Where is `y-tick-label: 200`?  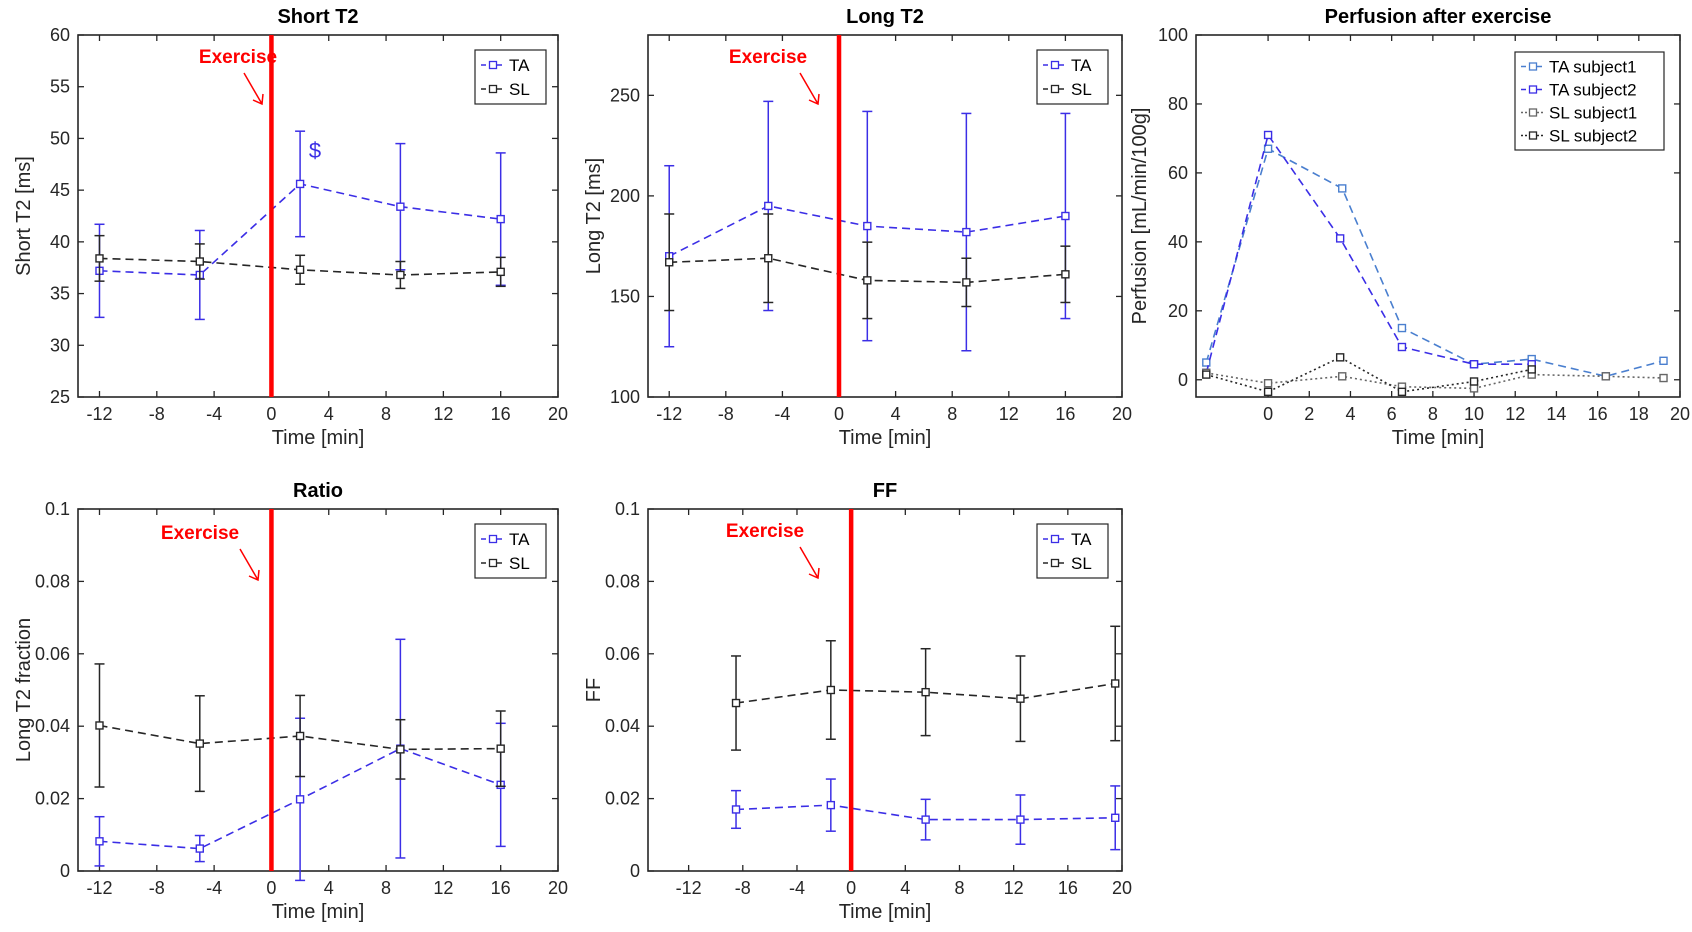
y-tick-label: 200 is located at coordinates (625, 196).